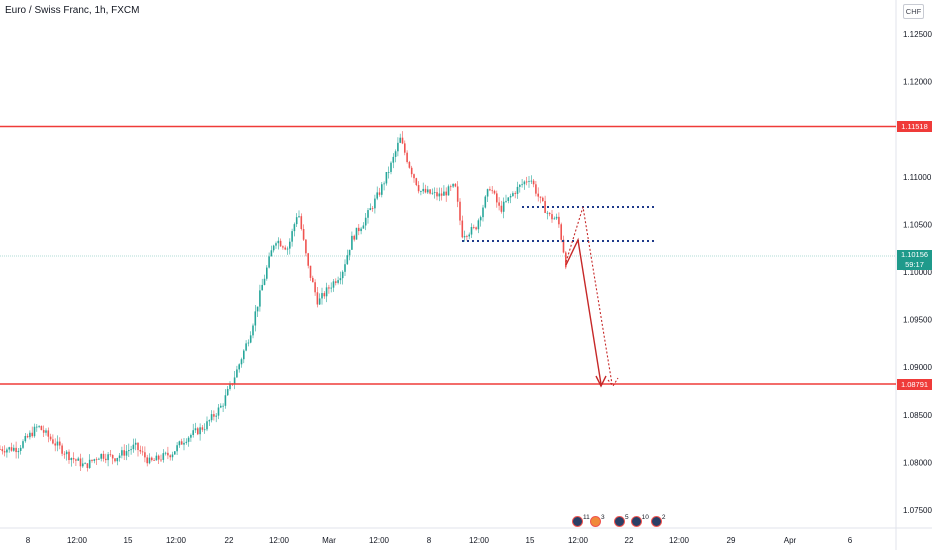 The width and height of the screenshot is (932, 550). What do you see at coordinates (586, 312) in the screenshot?
I see `projection-path-solid` at bounding box center [586, 312].